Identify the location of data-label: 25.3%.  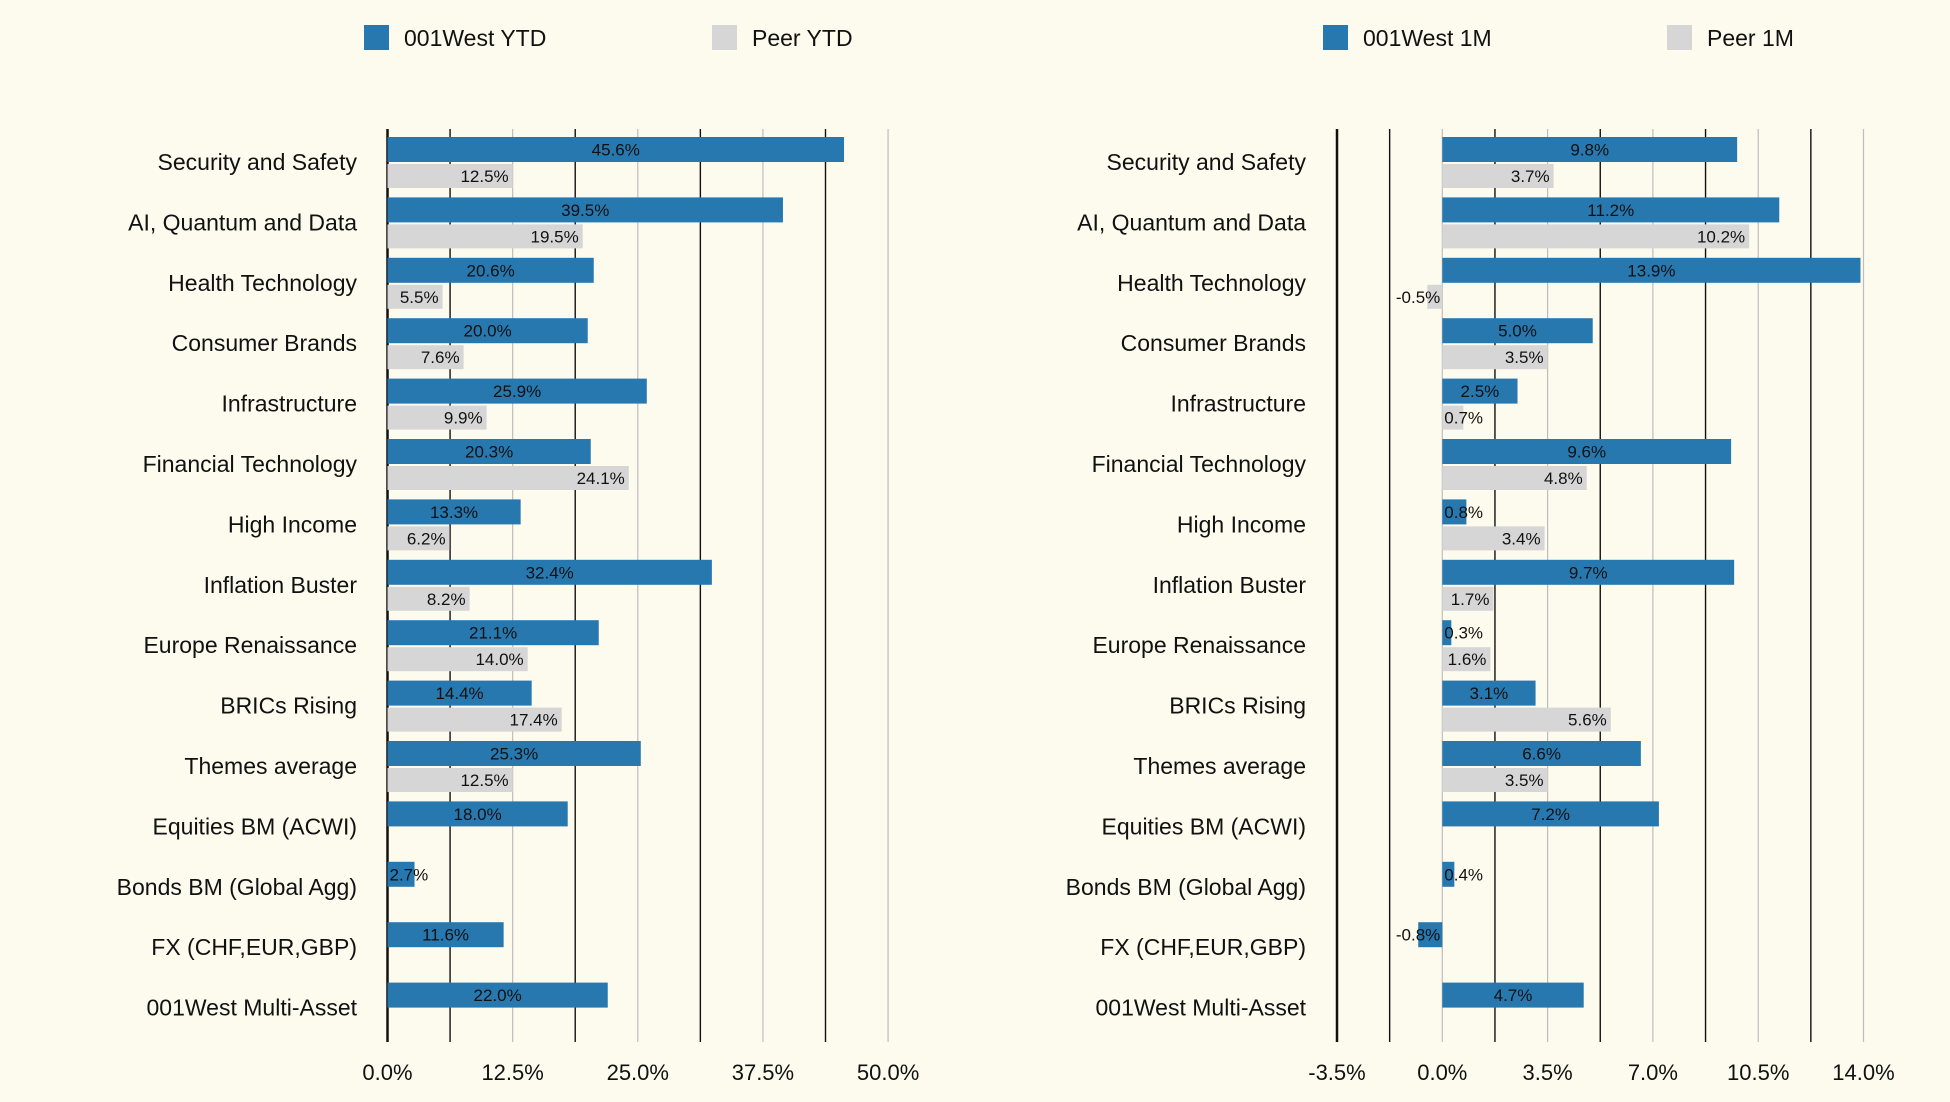
(514, 754).